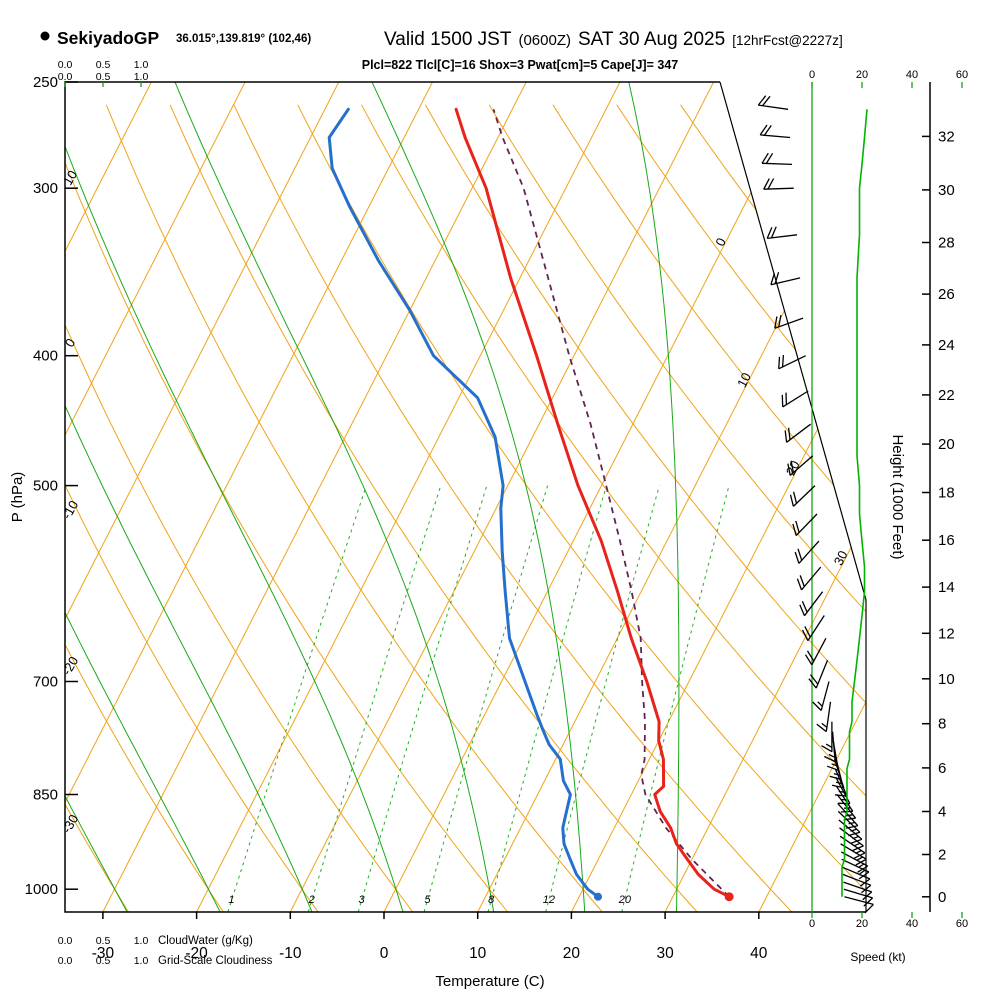 The width and height of the screenshot is (1000, 1000). Describe the element at coordinates (45, 188) in the screenshot. I see `pressure-tick-label: 300` at that location.